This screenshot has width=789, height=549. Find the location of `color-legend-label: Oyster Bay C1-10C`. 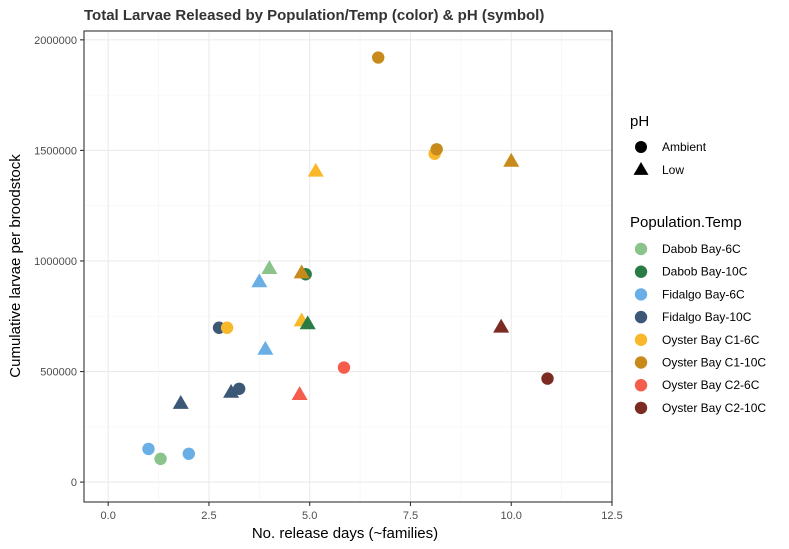

color-legend-label: Oyster Bay C1-10C is located at coordinates (714, 363).